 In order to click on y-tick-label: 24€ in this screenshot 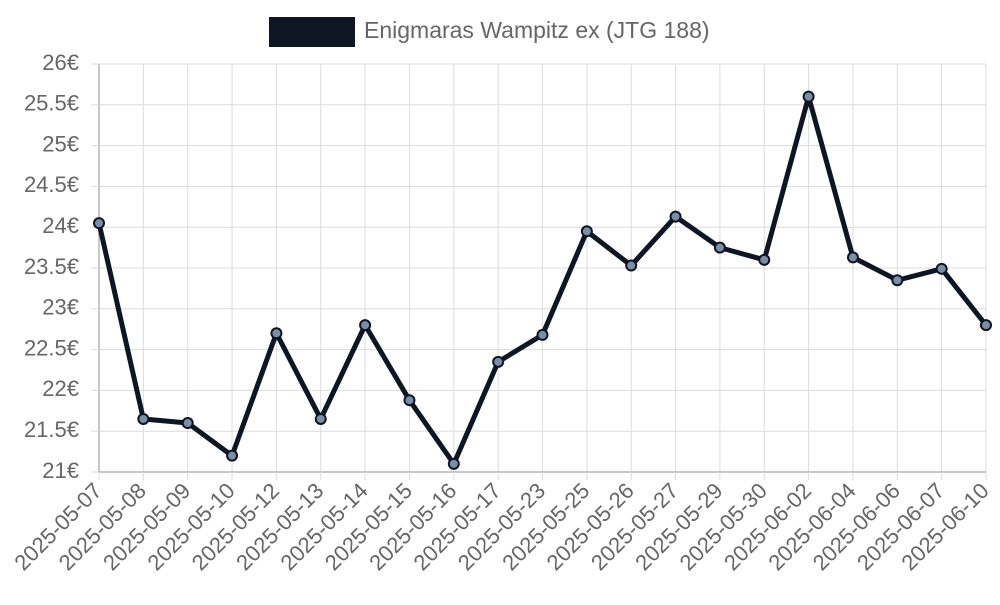, I will do `click(60, 225)`.